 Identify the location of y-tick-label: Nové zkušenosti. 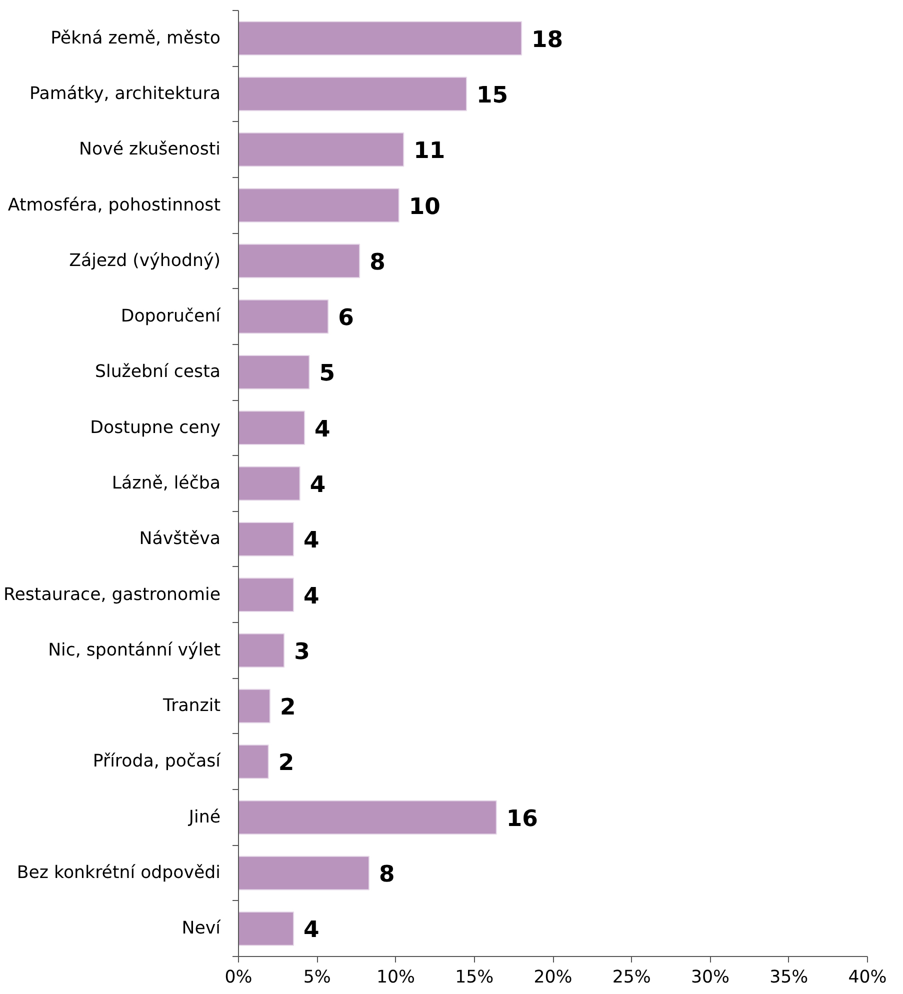
(150, 150).